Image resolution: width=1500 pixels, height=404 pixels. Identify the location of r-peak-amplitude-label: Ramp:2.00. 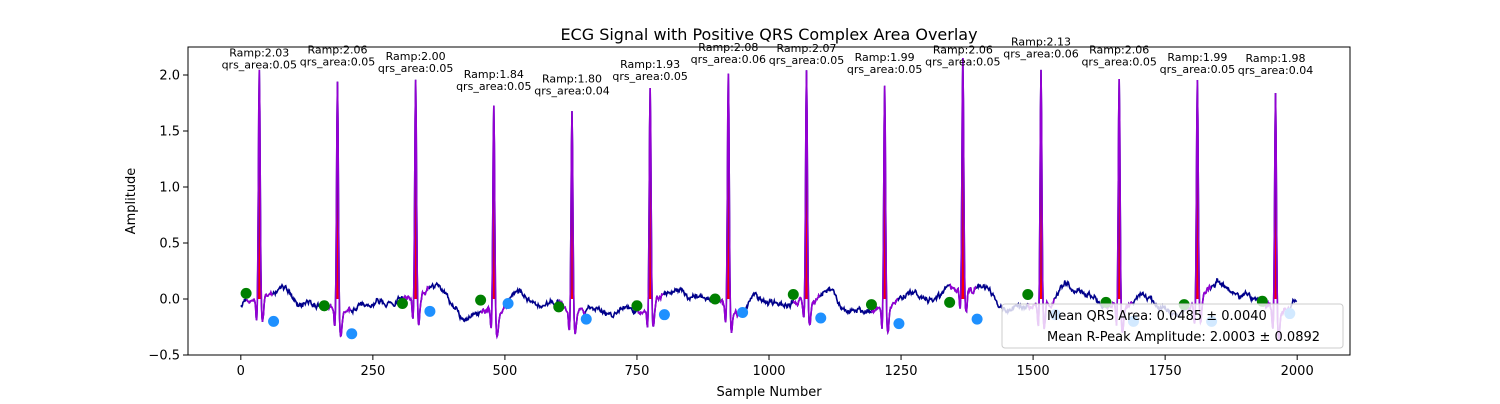
(416, 56).